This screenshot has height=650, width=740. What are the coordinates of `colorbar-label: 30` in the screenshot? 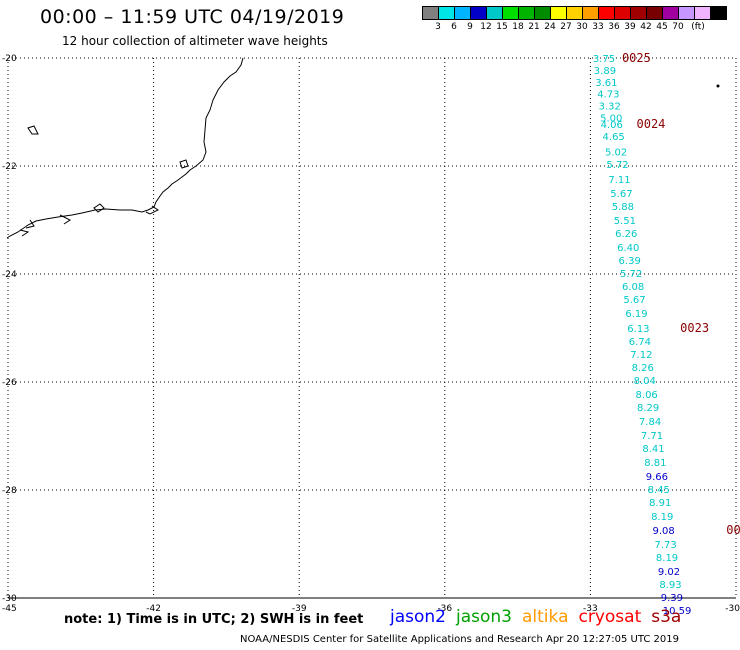 It's located at (582, 27).